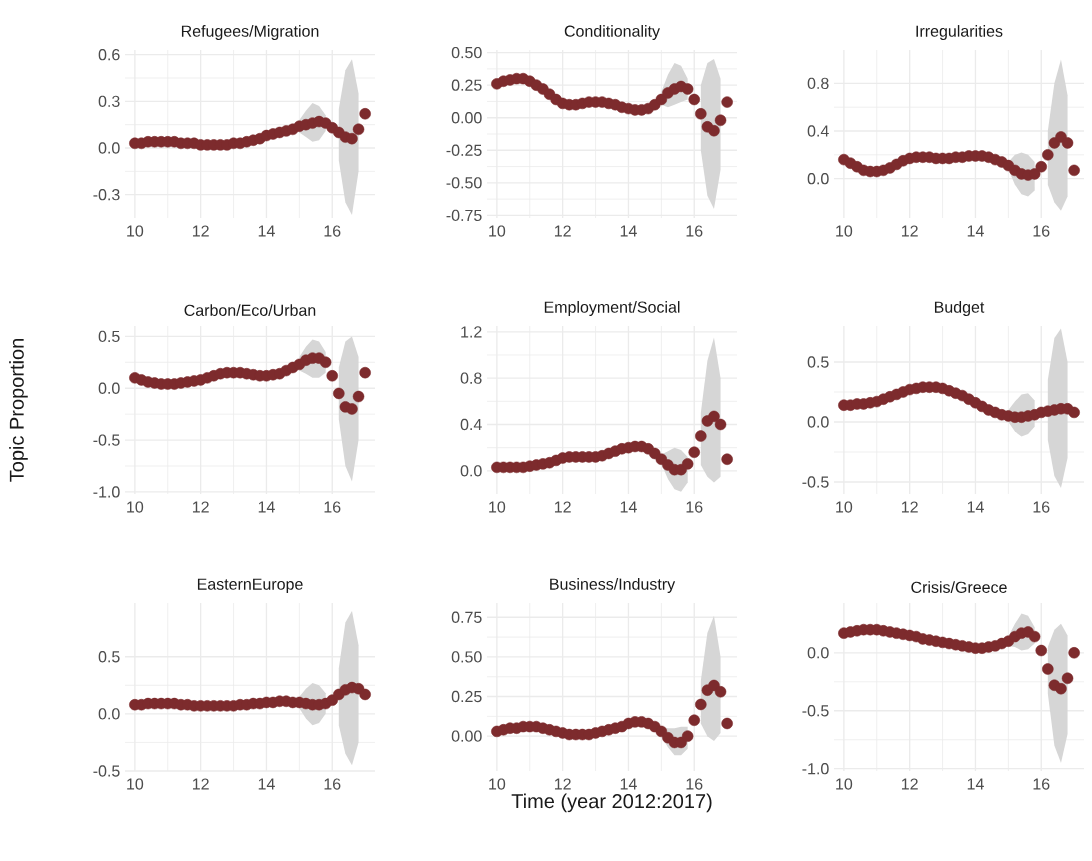  What do you see at coordinates (250, 32) in the screenshot?
I see `chart-title: Refugees/Migration` at bounding box center [250, 32].